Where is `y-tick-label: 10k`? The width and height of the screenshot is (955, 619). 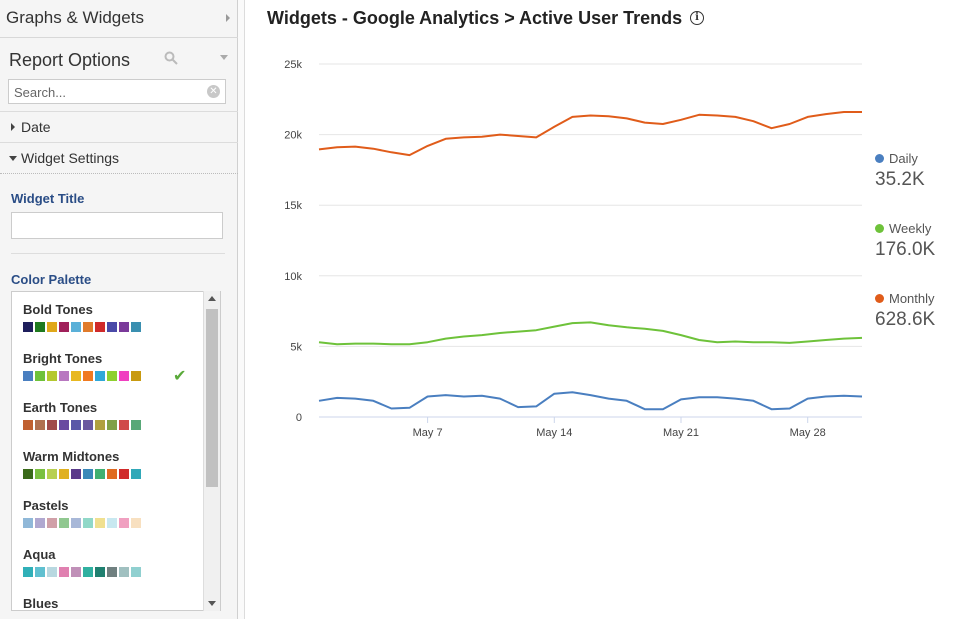 y-tick-label: 10k is located at coordinates (293, 277).